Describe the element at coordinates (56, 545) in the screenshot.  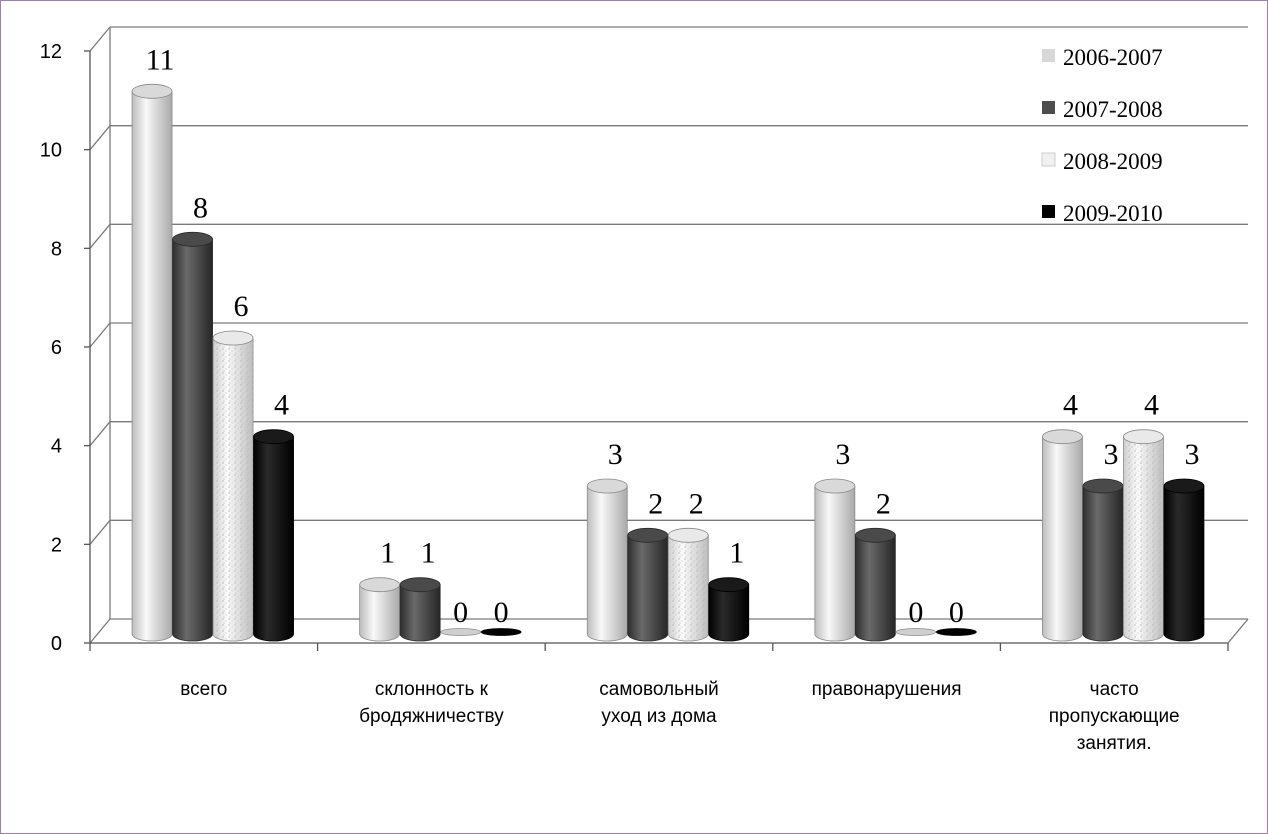
I see `y-tick-label: 2` at that location.